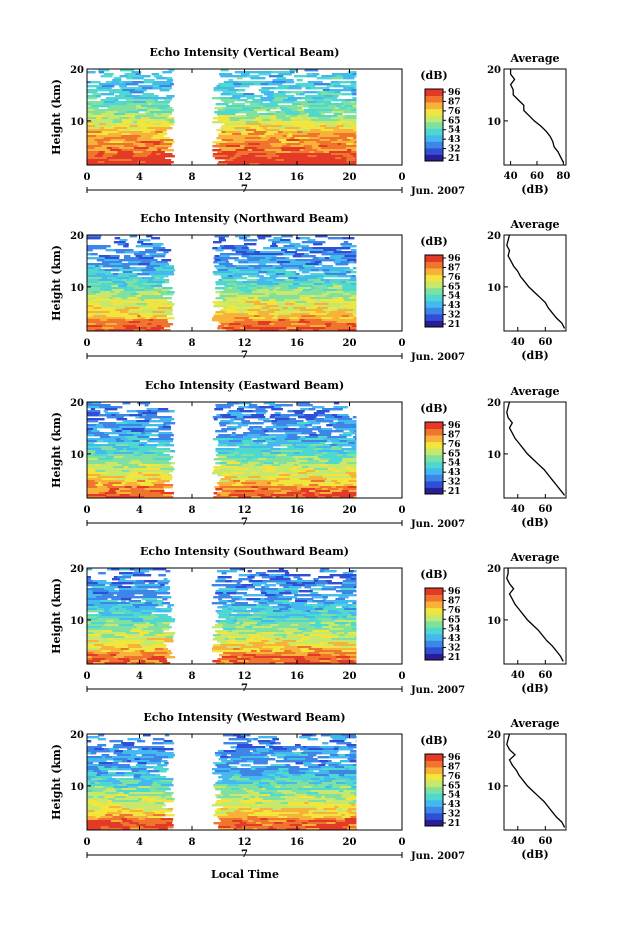 The height and width of the screenshot is (929, 617). What do you see at coordinates (434, 291) in the screenshot?
I see `colorbar-frame` at bounding box center [434, 291].